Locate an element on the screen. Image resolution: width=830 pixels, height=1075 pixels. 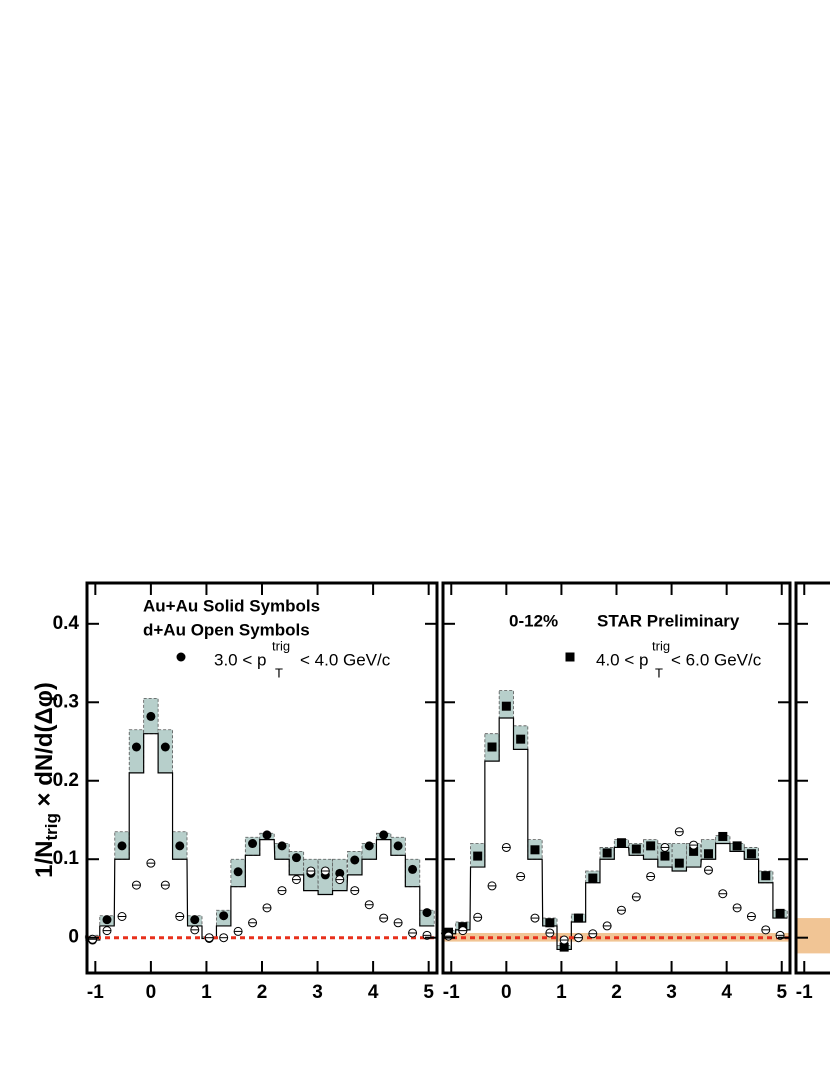
y-label-rest: × dN/d(Δφ) is located at coordinates (44, 747).